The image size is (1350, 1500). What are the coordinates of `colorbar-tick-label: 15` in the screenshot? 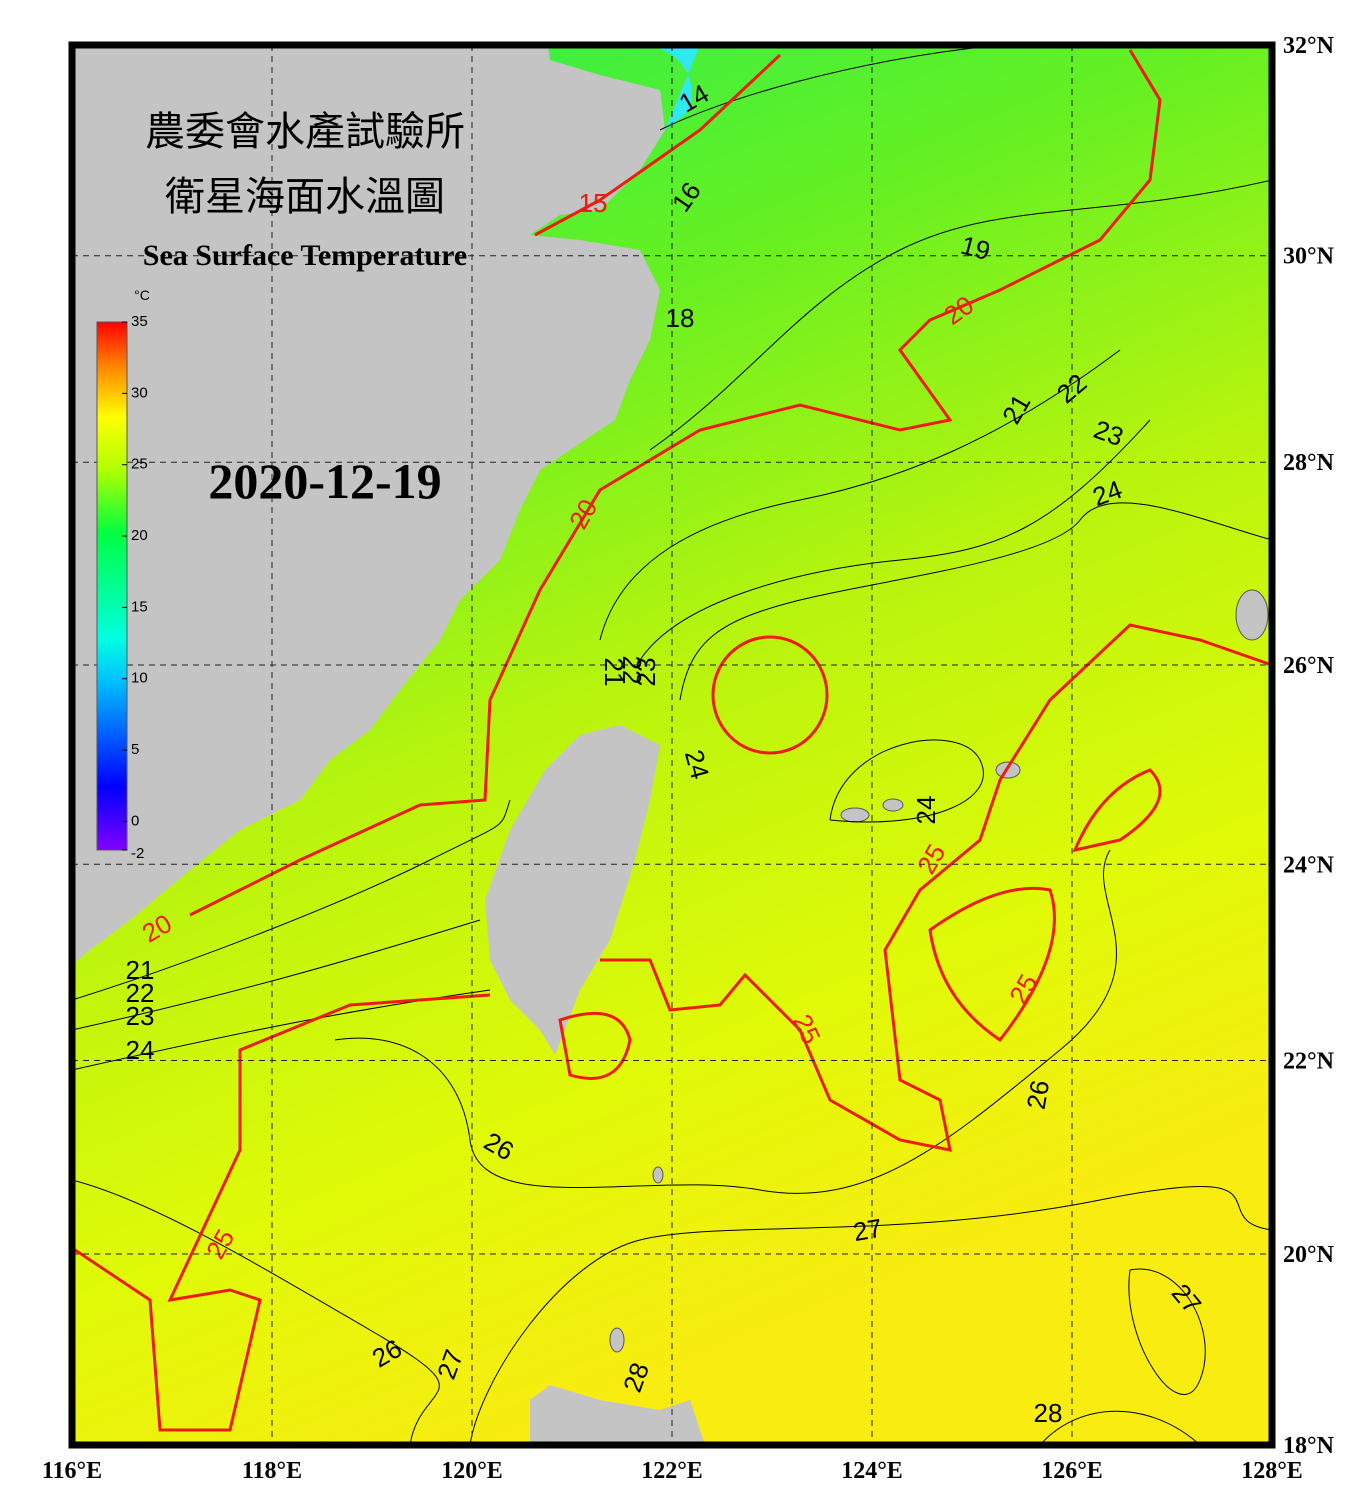 It's located at (139, 606).